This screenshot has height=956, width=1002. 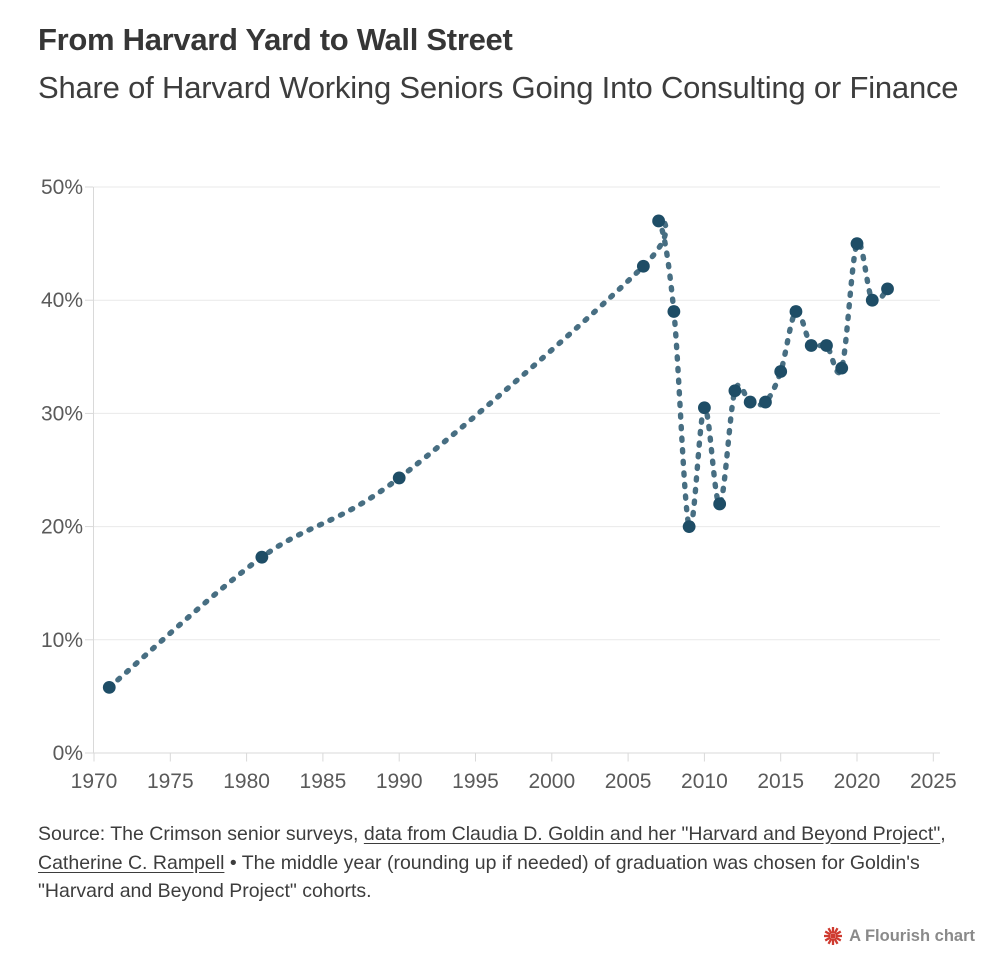 What do you see at coordinates (399, 478) in the screenshot?
I see `data-point-1990` at bounding box center [399, 478].